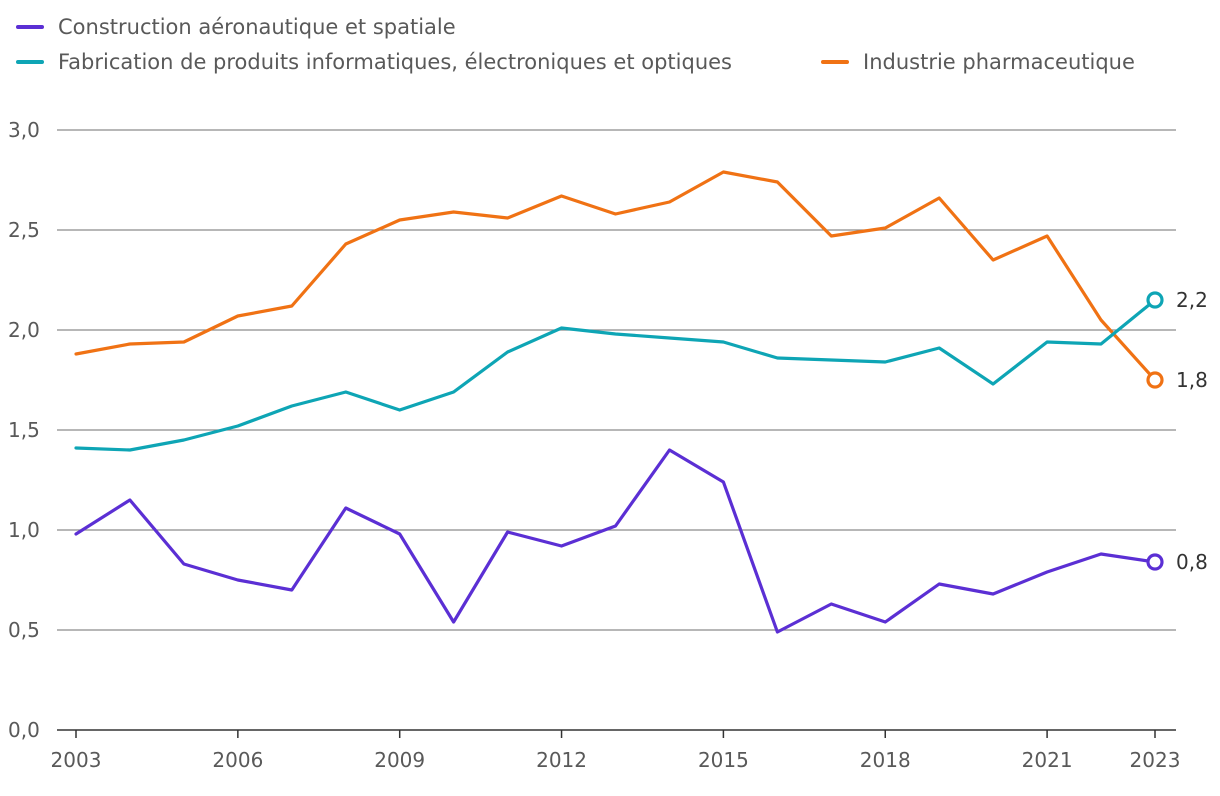 The height and width of the screenshot is (796, 1220). I want to click on y-axis: 0,0 0,5 1,0 1,5 2,0 2,5 3,0, so click(24, 430).